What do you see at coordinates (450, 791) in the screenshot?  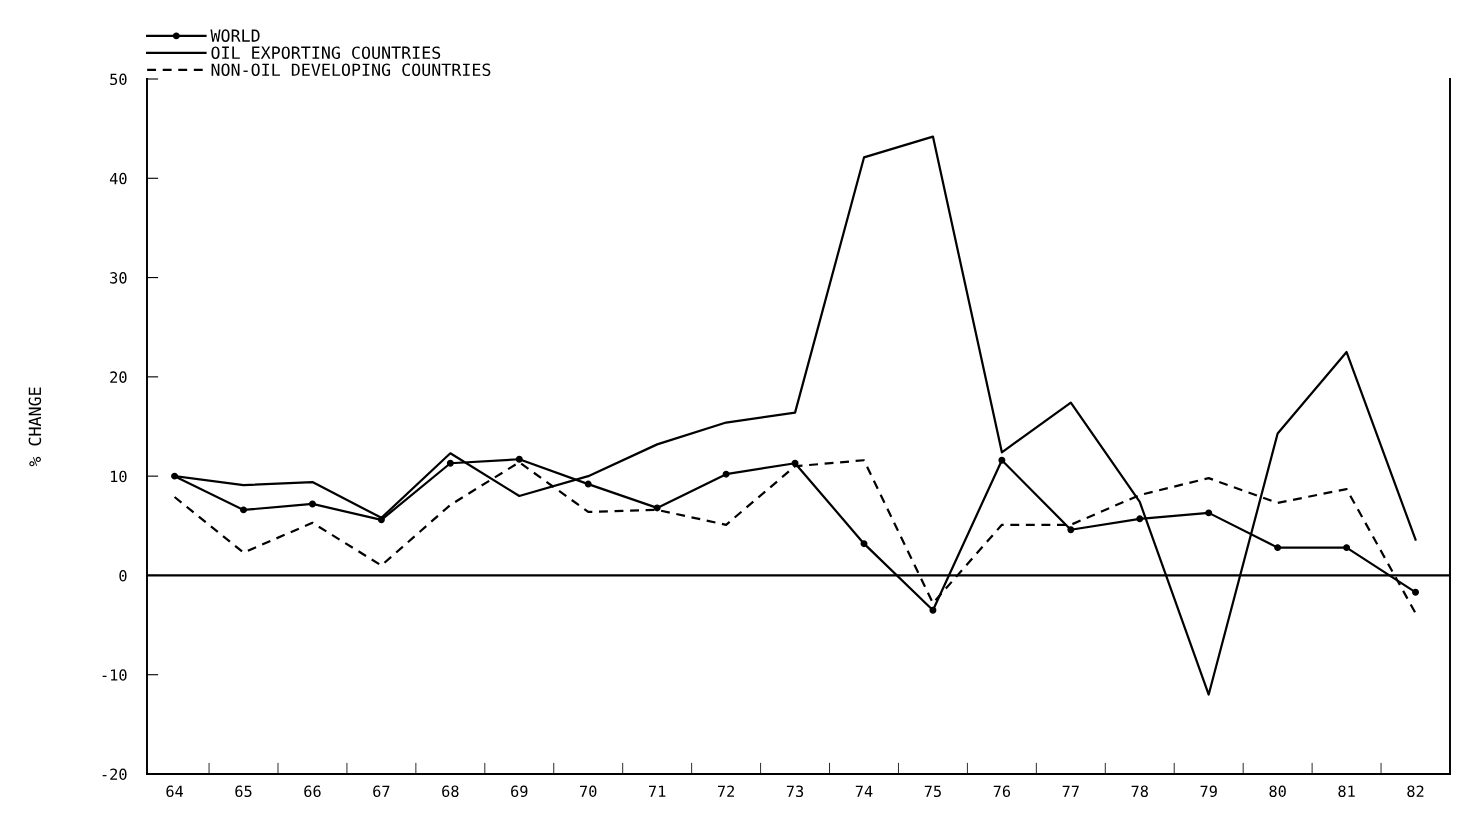 I see `x-tick-label: 68` at bounding box center [450, 791].